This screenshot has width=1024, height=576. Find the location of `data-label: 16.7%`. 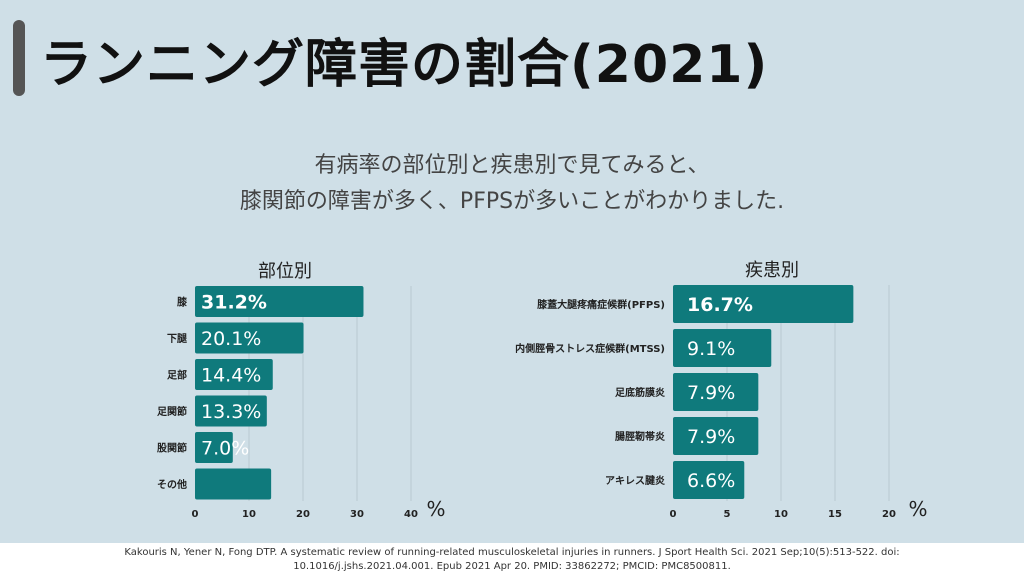

data-label: 16.7% is located at coordinates (720, 305).